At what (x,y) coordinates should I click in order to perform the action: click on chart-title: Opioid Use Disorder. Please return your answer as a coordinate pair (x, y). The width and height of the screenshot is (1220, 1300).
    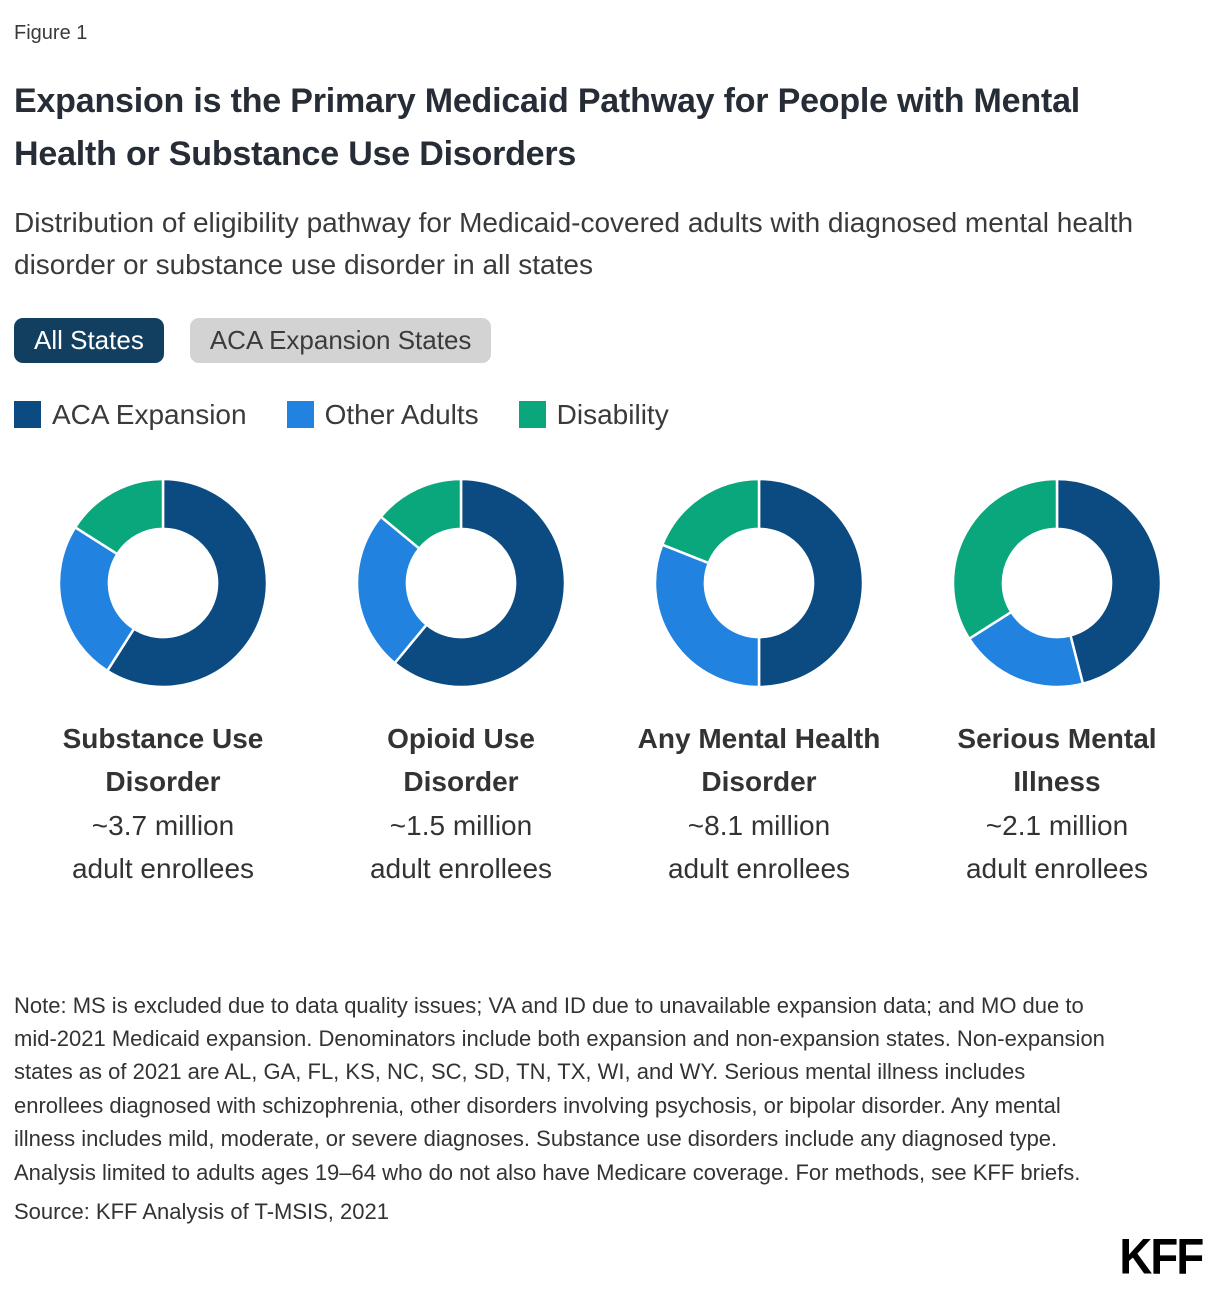
    Looking at the image, I should click on (461, 760).